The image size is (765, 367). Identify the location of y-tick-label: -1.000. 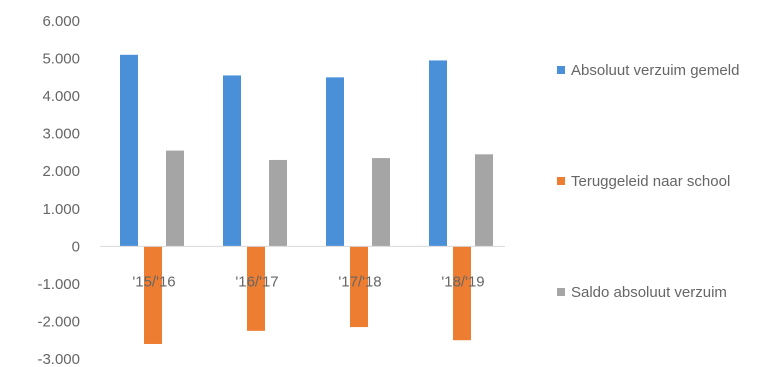
(58, 284).